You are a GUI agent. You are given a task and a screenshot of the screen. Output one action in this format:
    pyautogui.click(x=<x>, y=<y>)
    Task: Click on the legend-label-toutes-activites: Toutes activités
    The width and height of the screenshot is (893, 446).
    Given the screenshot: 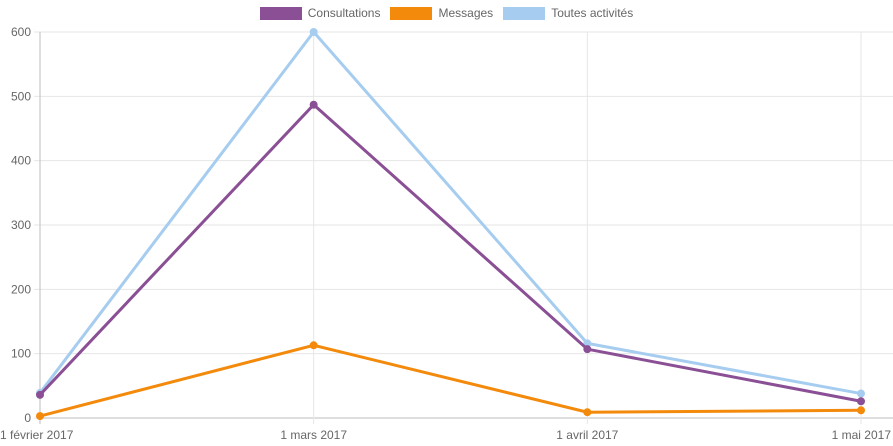 What is the action you would take?
    pyautogui.click(x=592, y=13)
    